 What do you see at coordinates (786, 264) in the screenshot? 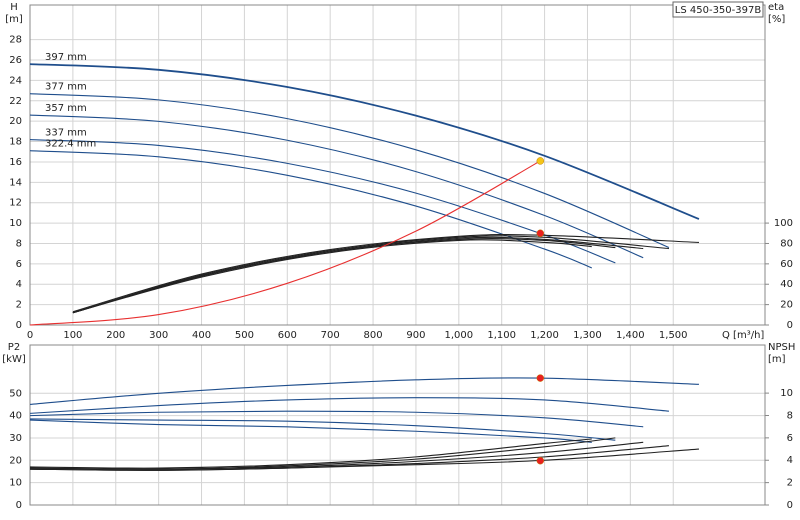
I see `y2-tick-label: 60` at bounding box center [786, 264].